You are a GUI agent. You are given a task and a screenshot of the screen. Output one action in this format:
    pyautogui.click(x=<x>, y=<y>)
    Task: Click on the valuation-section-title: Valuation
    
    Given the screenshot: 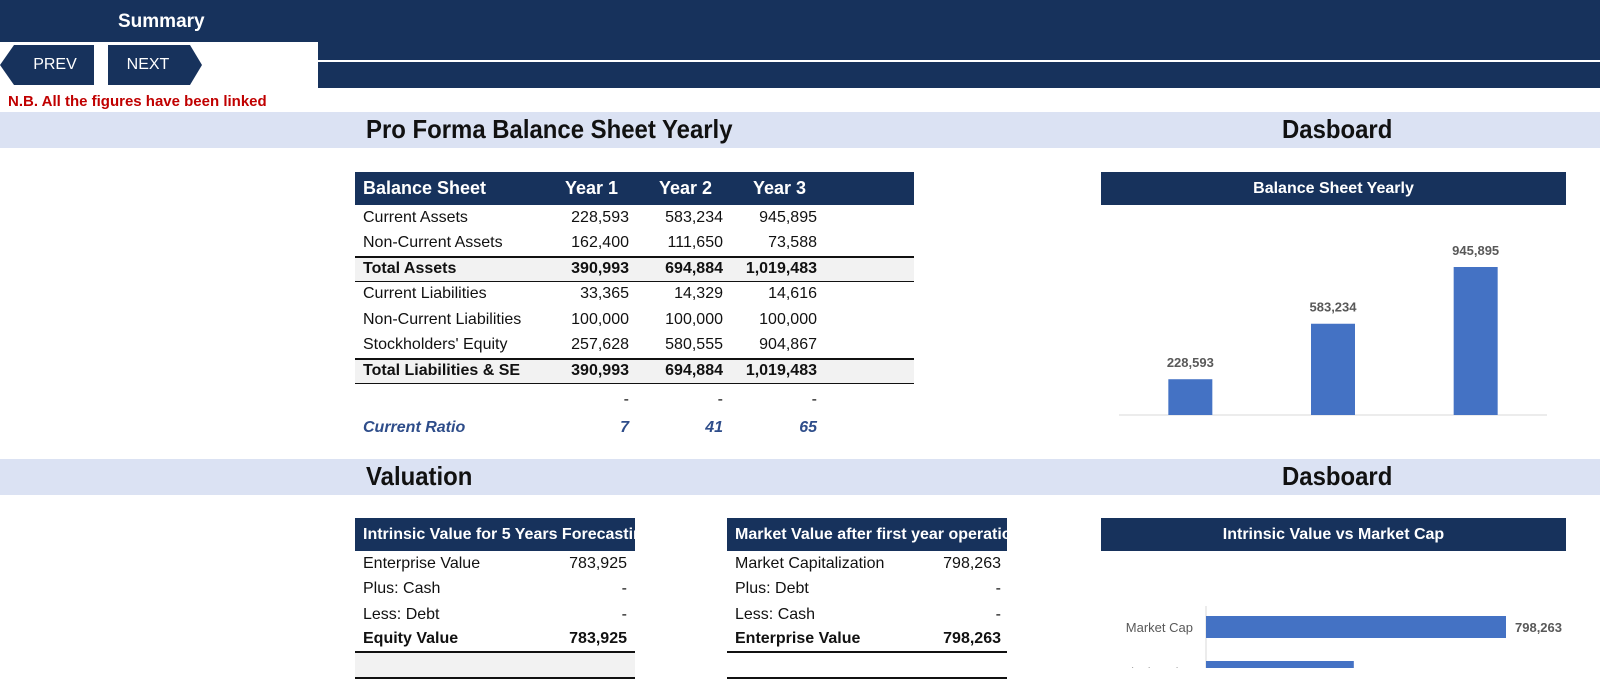 What is the action you would take?
    pyautogui.click(x=419, y=476)
    